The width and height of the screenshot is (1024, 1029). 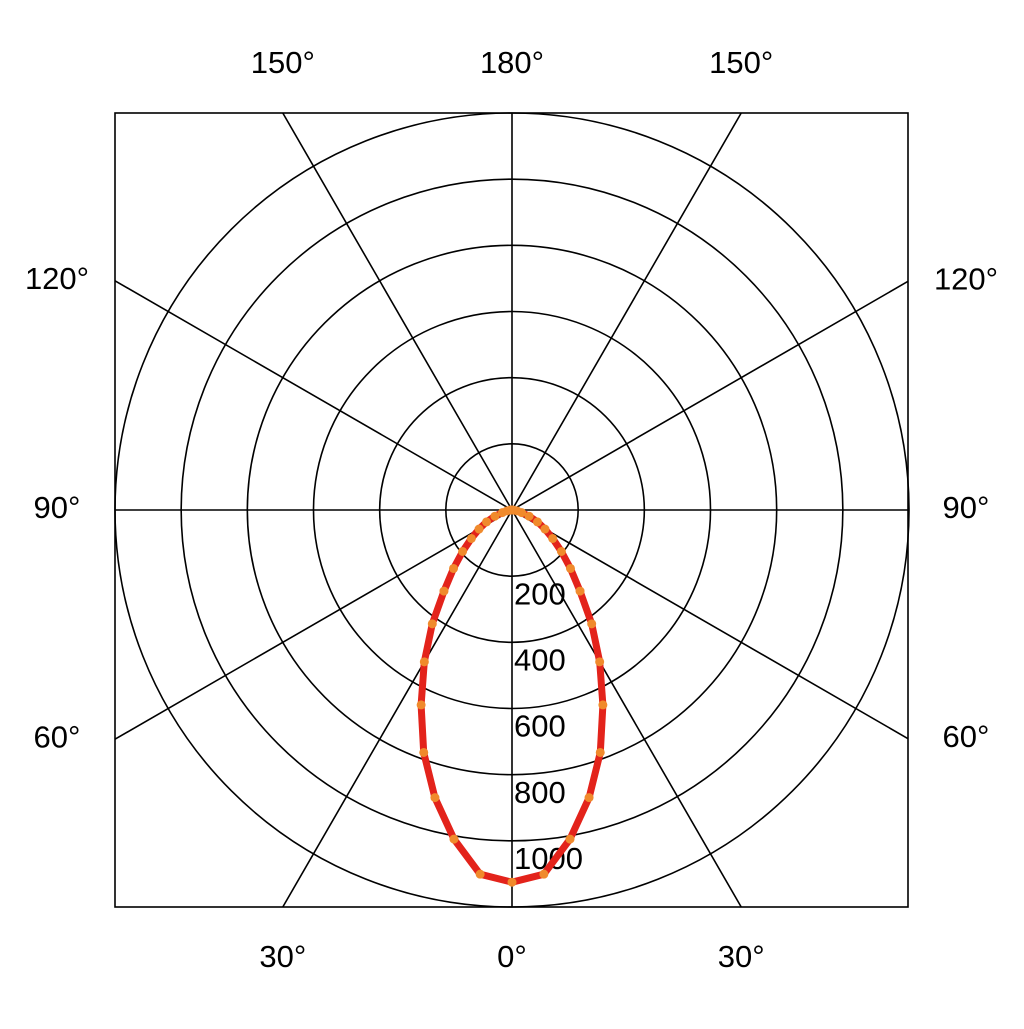 I want to click on radial-label: 400, so click(x=540, y=660).